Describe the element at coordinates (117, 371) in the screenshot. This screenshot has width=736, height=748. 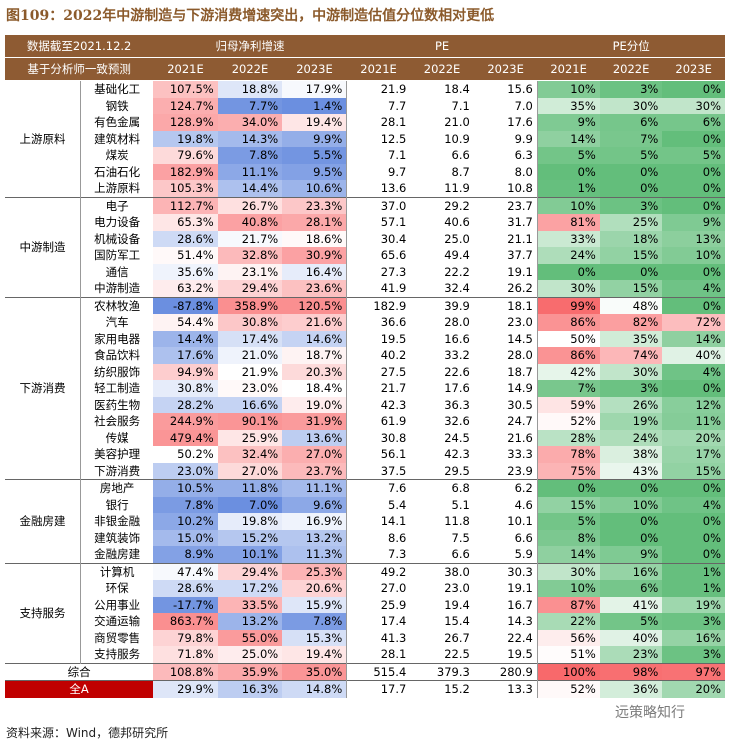
I see `industry-name: 纺织服饰` at that location.